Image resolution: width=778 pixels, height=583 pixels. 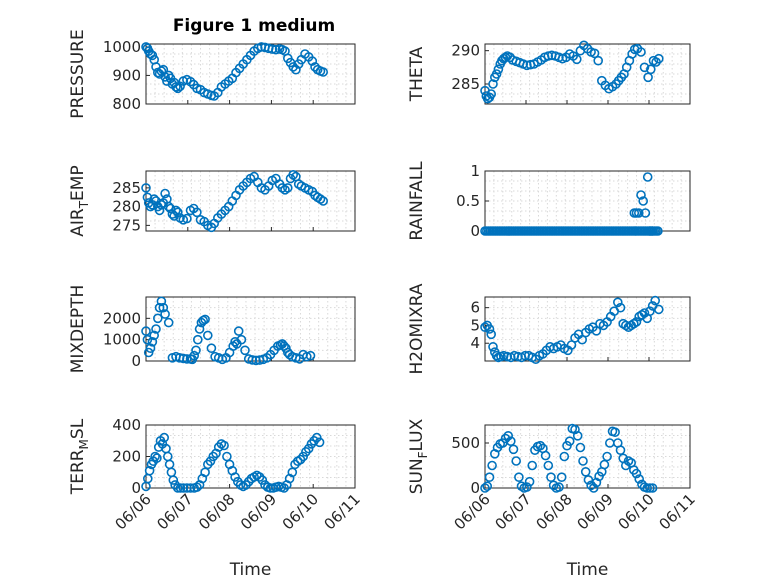 I want to click on panel-7-ytick-label: 0, so click(x=475, y=488).